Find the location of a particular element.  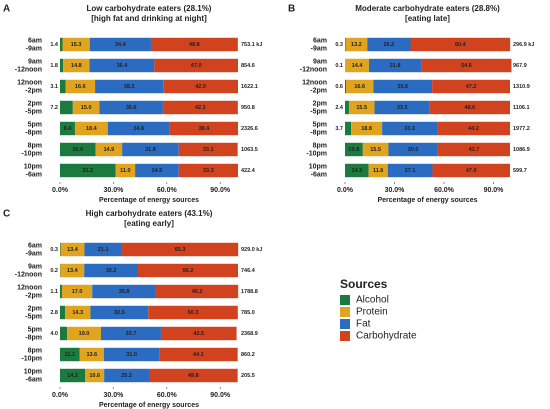

total-label: 746.4 is located at coordinates (248, 271).